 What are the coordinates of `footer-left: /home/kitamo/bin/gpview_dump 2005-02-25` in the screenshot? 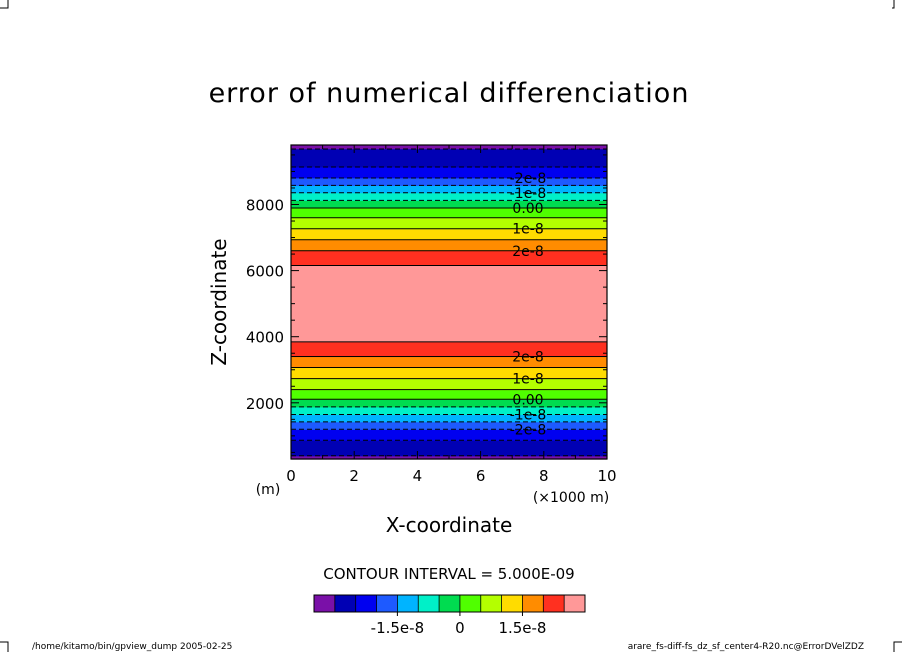 It's located at (132, 647).